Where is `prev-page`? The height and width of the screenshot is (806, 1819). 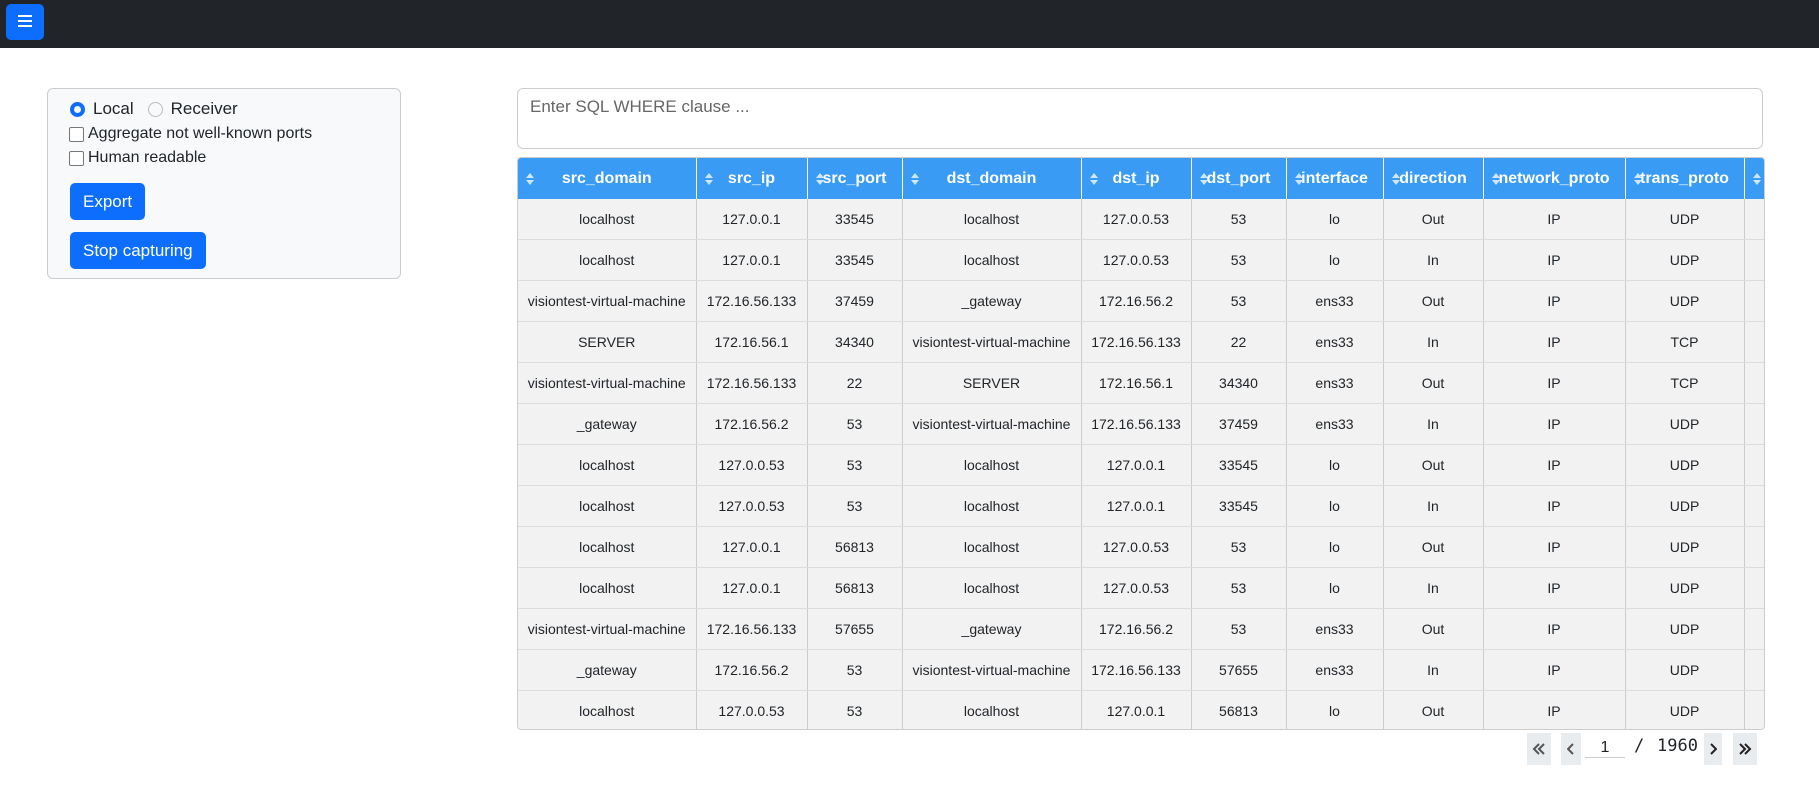 prev-page is located at coordinates (1571, 749).